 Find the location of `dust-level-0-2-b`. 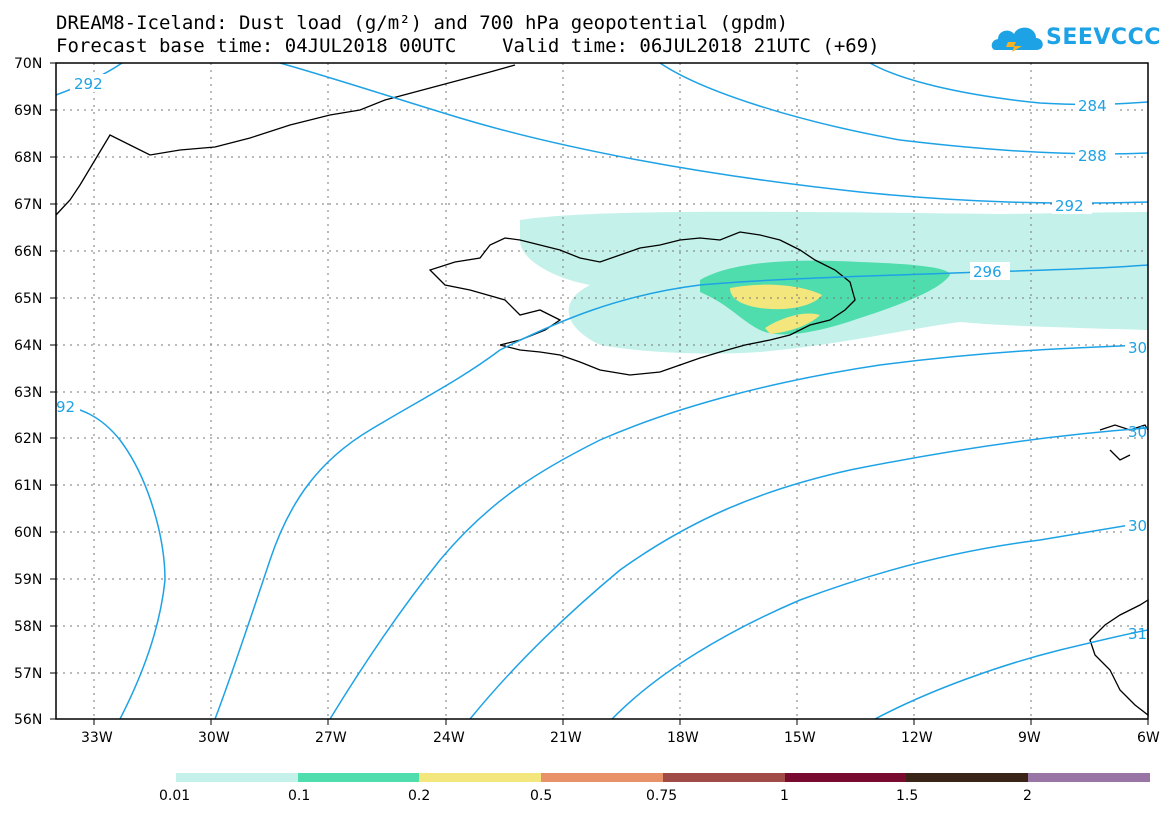

dust-level-0-2-b is located at coordinates (792, 323).